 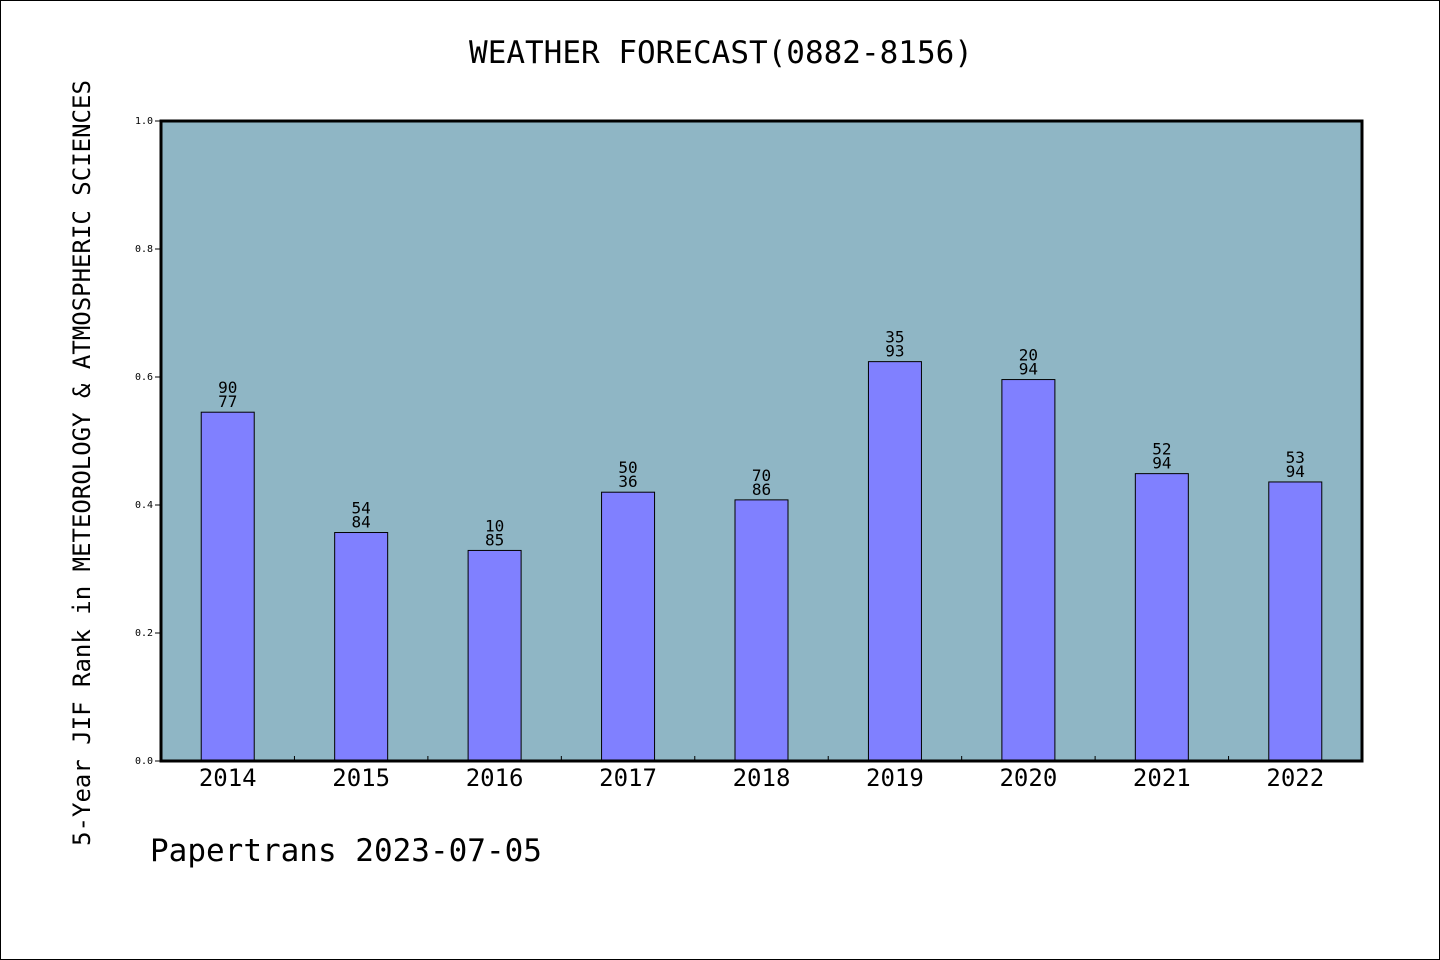 What do you see at coordinates (144, 377) in the screenshot?
I see `y-tick-label: 0.6` at bounding box center [144, 377].